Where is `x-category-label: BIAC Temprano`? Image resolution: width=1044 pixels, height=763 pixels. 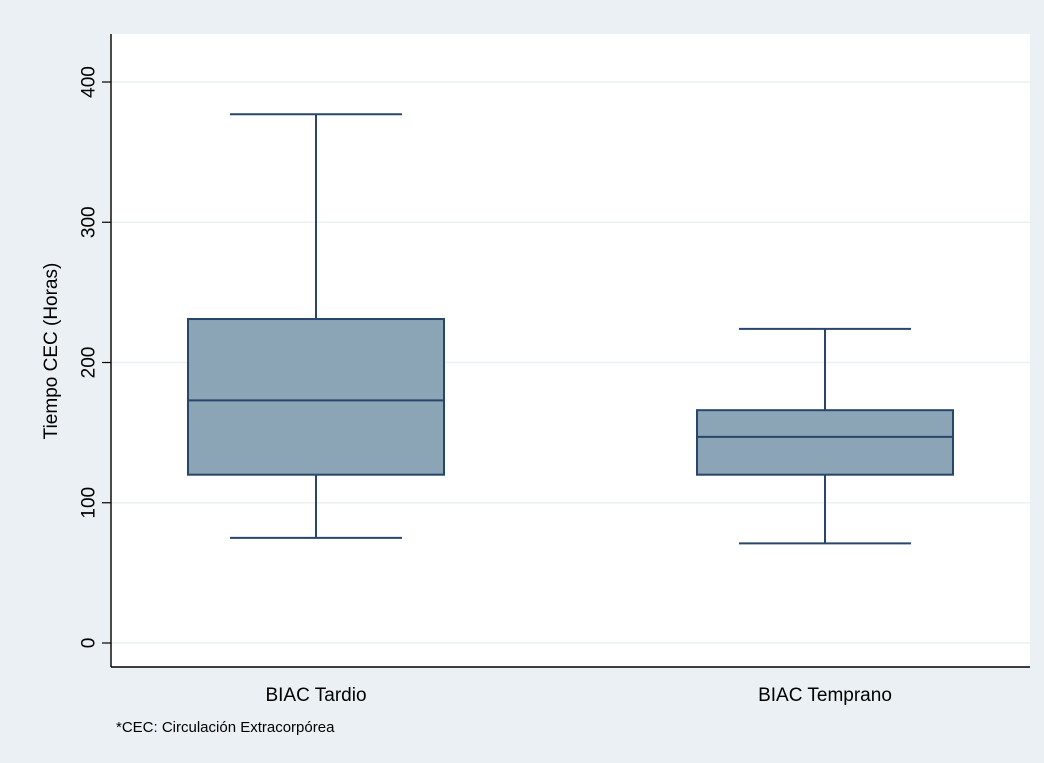
x-category-label: BIAC Temprano is located at coordinates (825, 695).